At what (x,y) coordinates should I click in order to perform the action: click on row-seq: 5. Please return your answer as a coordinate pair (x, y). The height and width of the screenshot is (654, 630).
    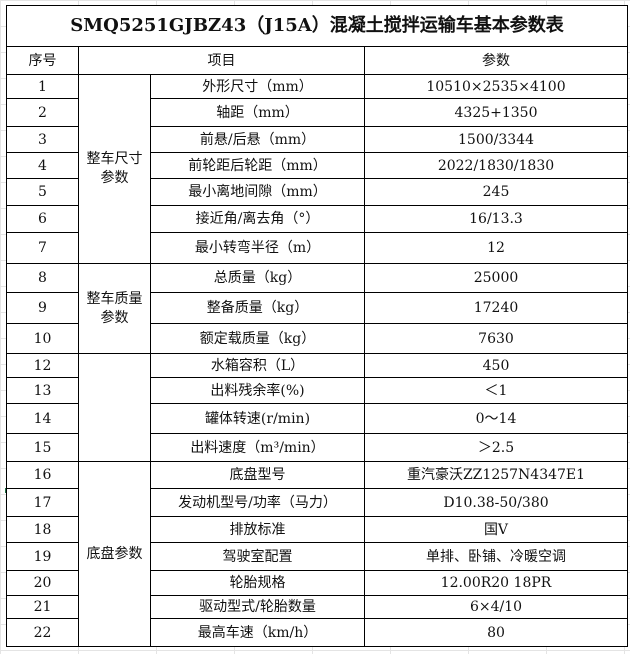
    Looking at the image, I should click on (42, 192).